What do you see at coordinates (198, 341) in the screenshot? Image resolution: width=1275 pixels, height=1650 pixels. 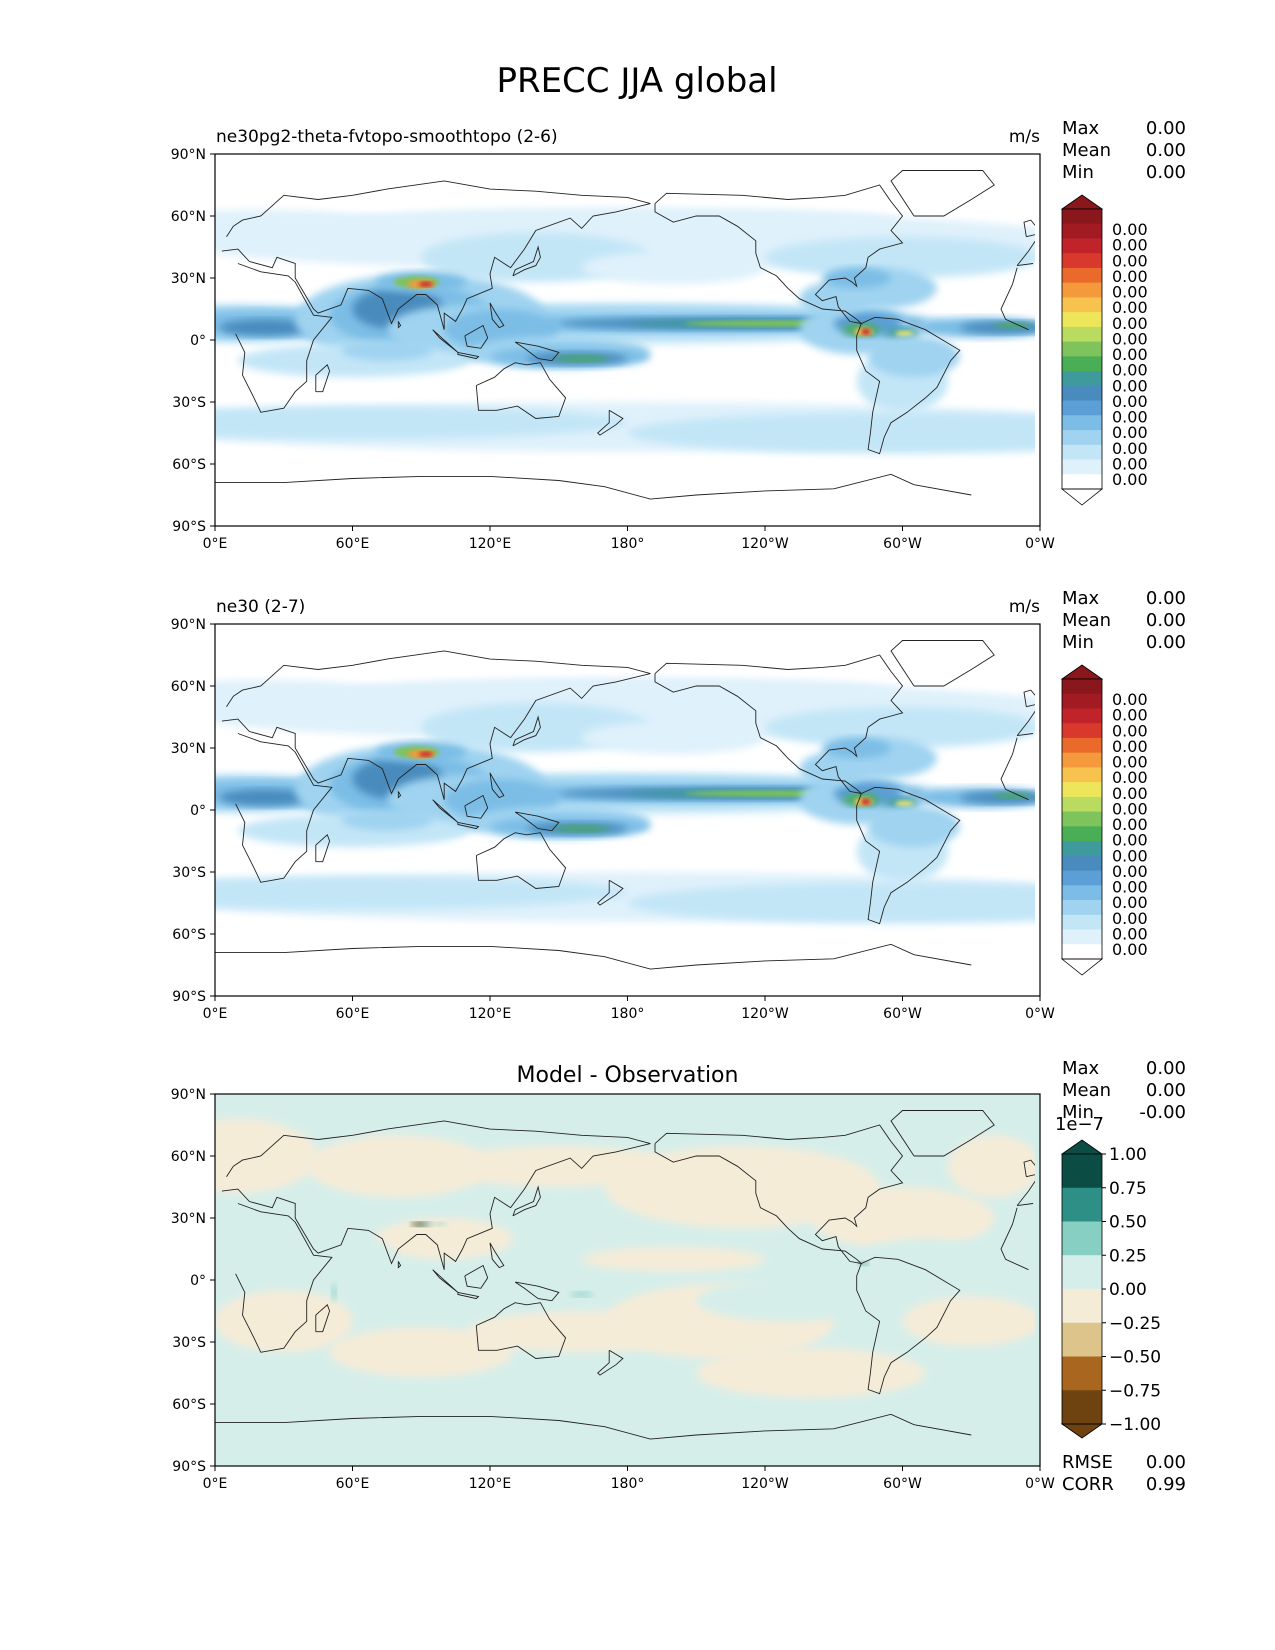 I see `y-tick-label: 0°` at bounding box center [198, 341].